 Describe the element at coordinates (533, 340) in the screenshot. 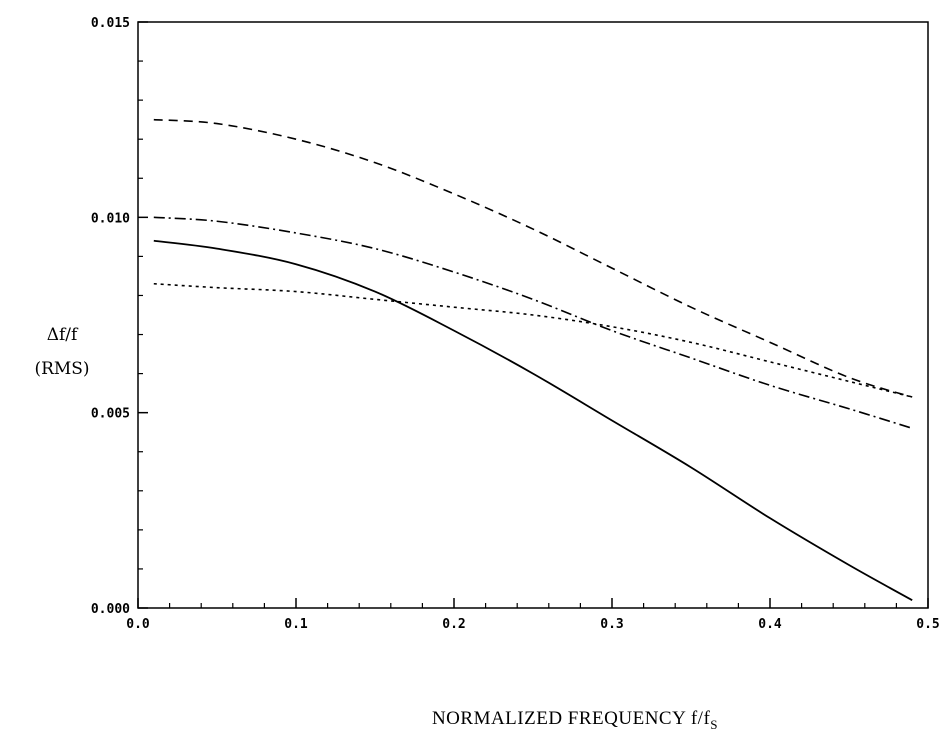

I see `series-line-dotted` at that location.